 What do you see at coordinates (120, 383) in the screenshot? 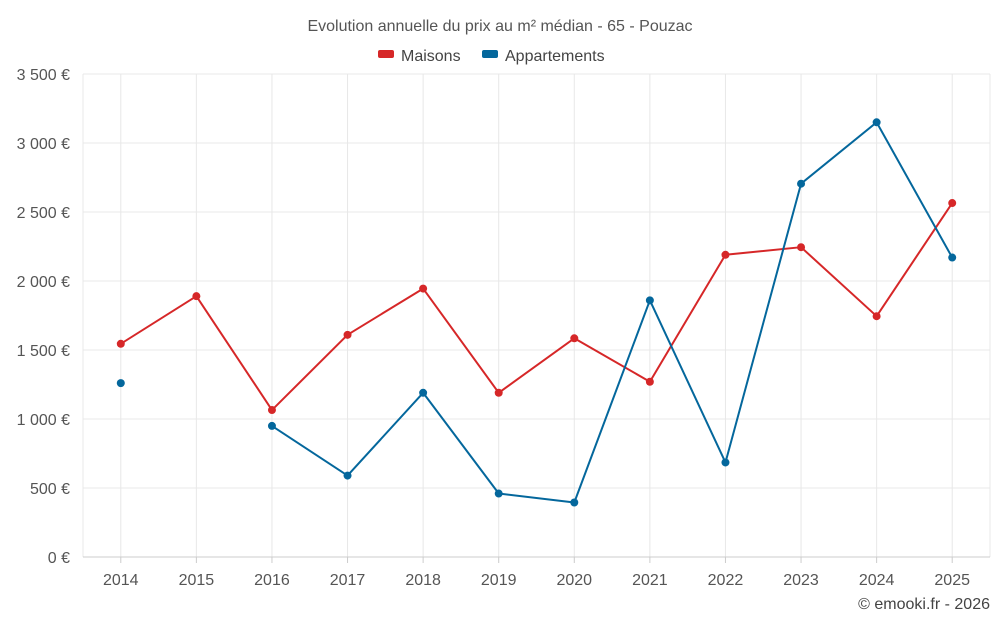
I see `data-point-appartements-2014` at bounding box center [120, 383].